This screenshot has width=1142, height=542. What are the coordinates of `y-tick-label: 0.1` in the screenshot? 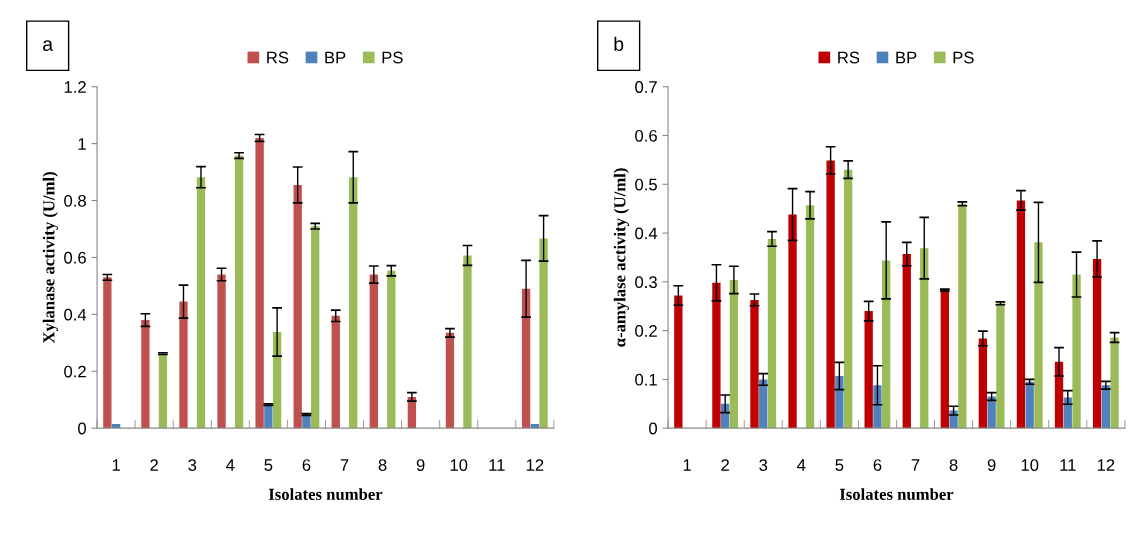 It's located at (646, 379).